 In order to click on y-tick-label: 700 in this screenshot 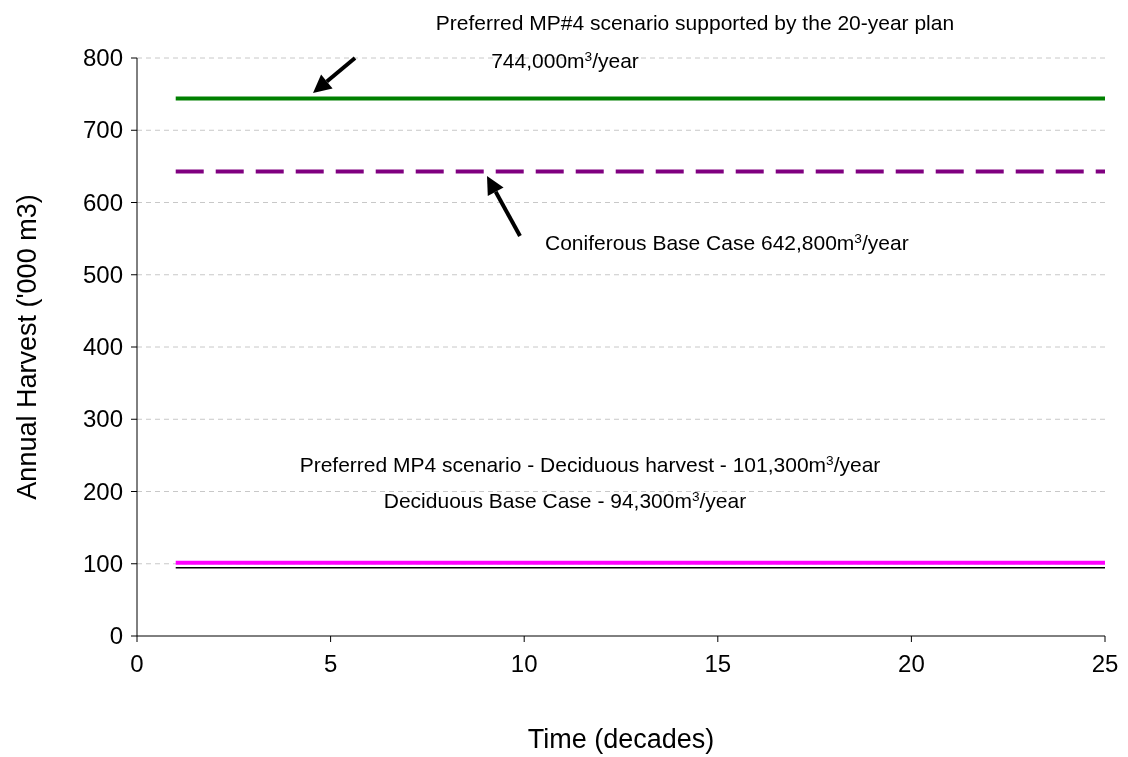, I will do `click(102, 130)`.